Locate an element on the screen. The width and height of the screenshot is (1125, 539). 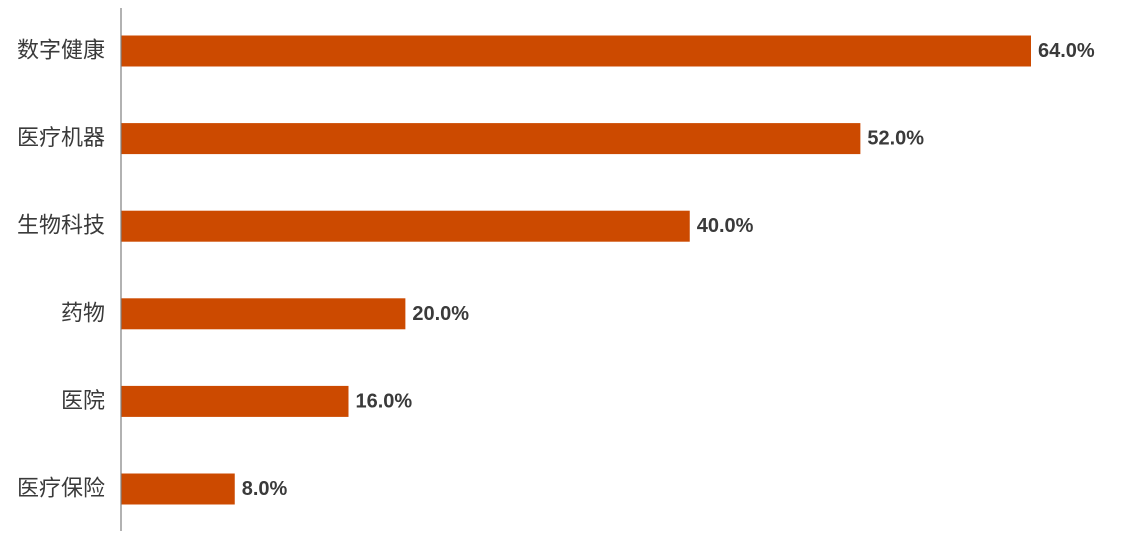
category-label-2: 生物科技 is located at coordinates (61, 226).